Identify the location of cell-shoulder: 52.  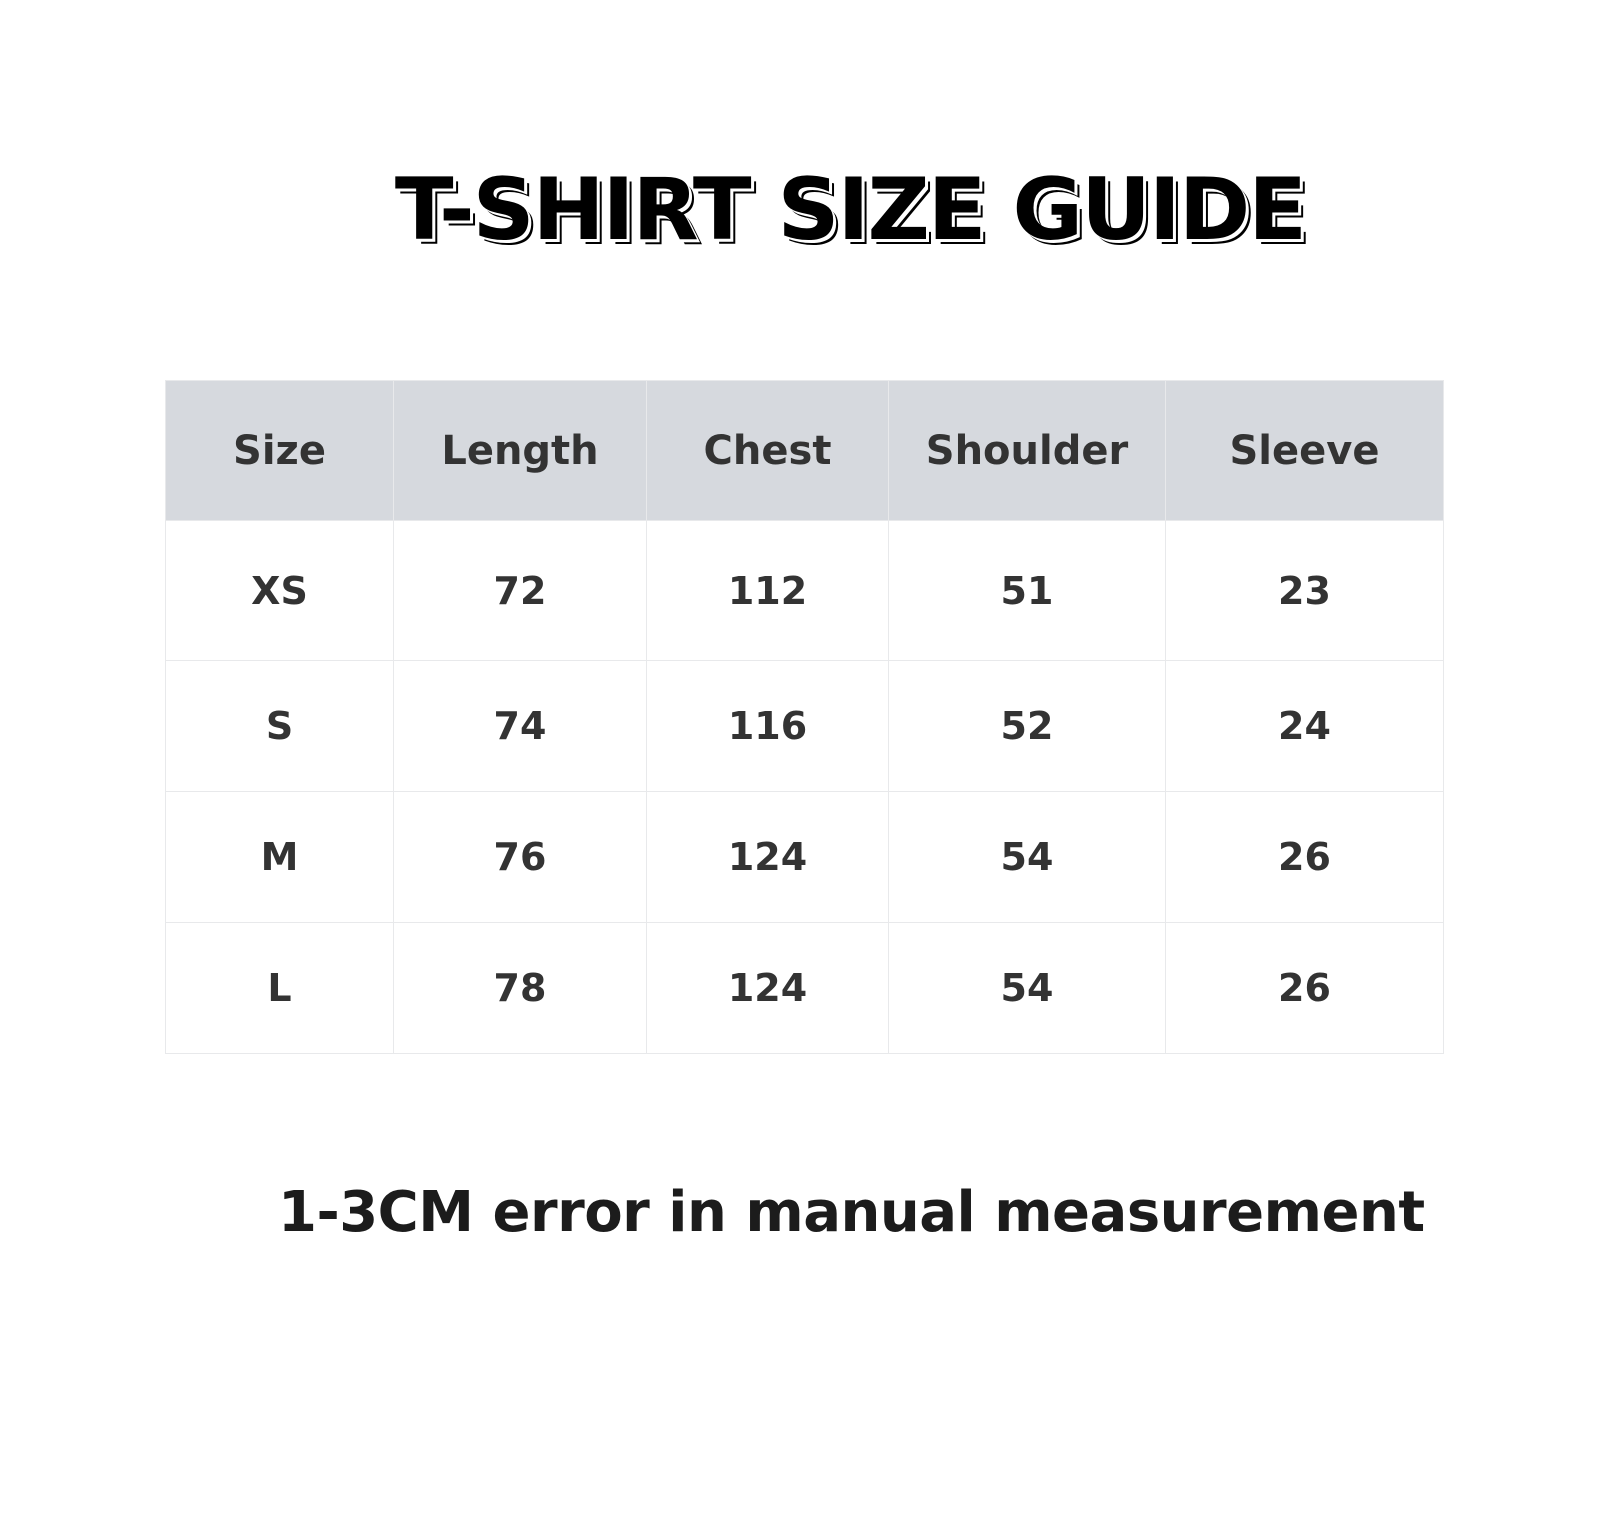
(1027, 726).